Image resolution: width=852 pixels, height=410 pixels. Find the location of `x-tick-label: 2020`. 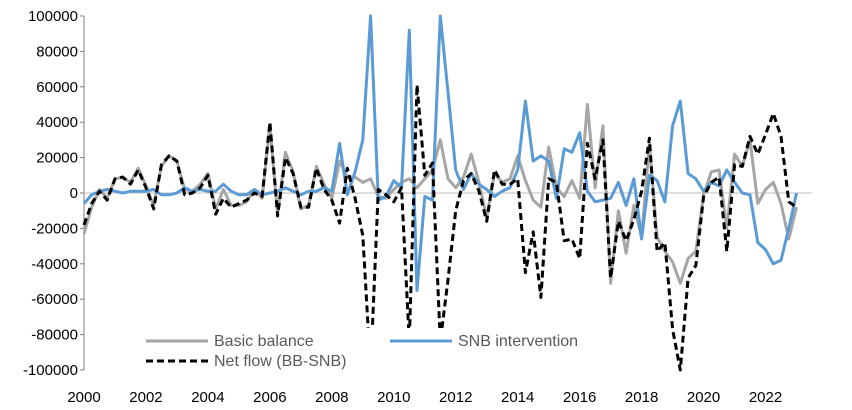

x-tick-label: 2020 is located at coordinates (703, 397).